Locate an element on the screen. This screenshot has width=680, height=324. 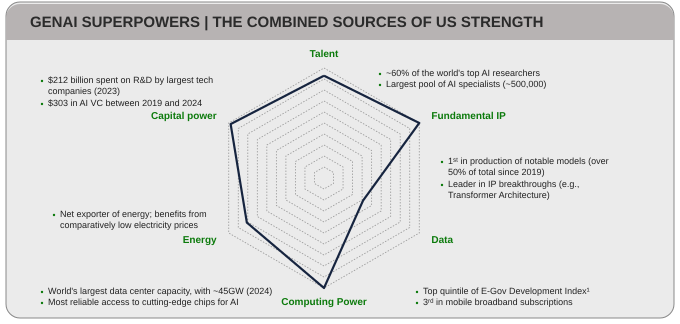
text: Top quintile of E-Gov Development Index¹ is located at coordinates (506, 291).